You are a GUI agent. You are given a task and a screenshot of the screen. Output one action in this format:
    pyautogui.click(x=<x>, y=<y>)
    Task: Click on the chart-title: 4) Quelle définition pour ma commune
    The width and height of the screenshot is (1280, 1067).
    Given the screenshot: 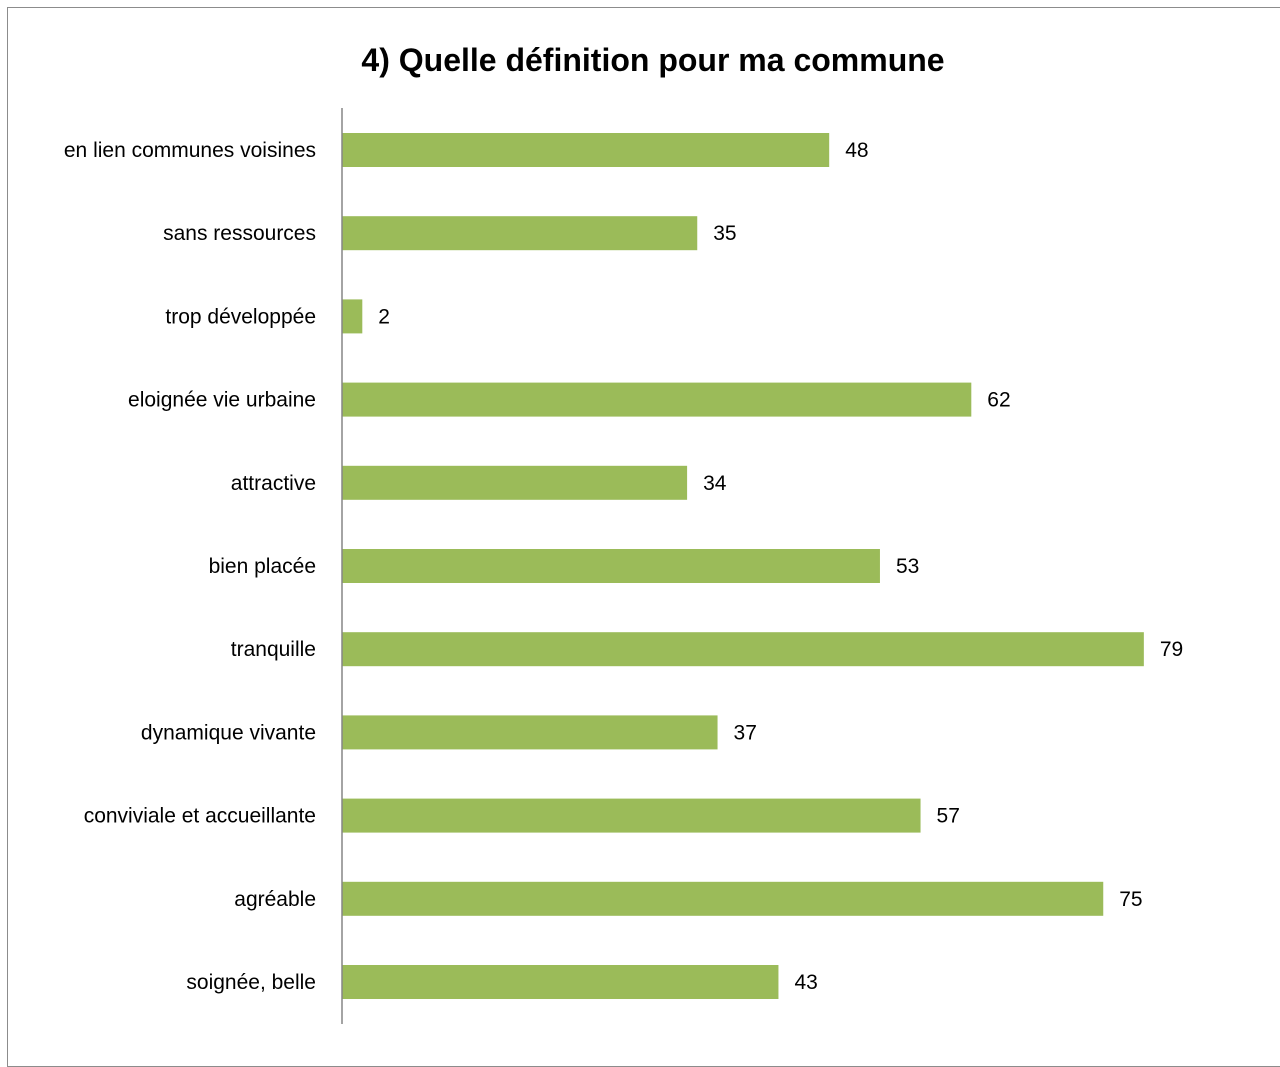 What is the action you would take?
    pyautogui.click(x=653, y=60)
    